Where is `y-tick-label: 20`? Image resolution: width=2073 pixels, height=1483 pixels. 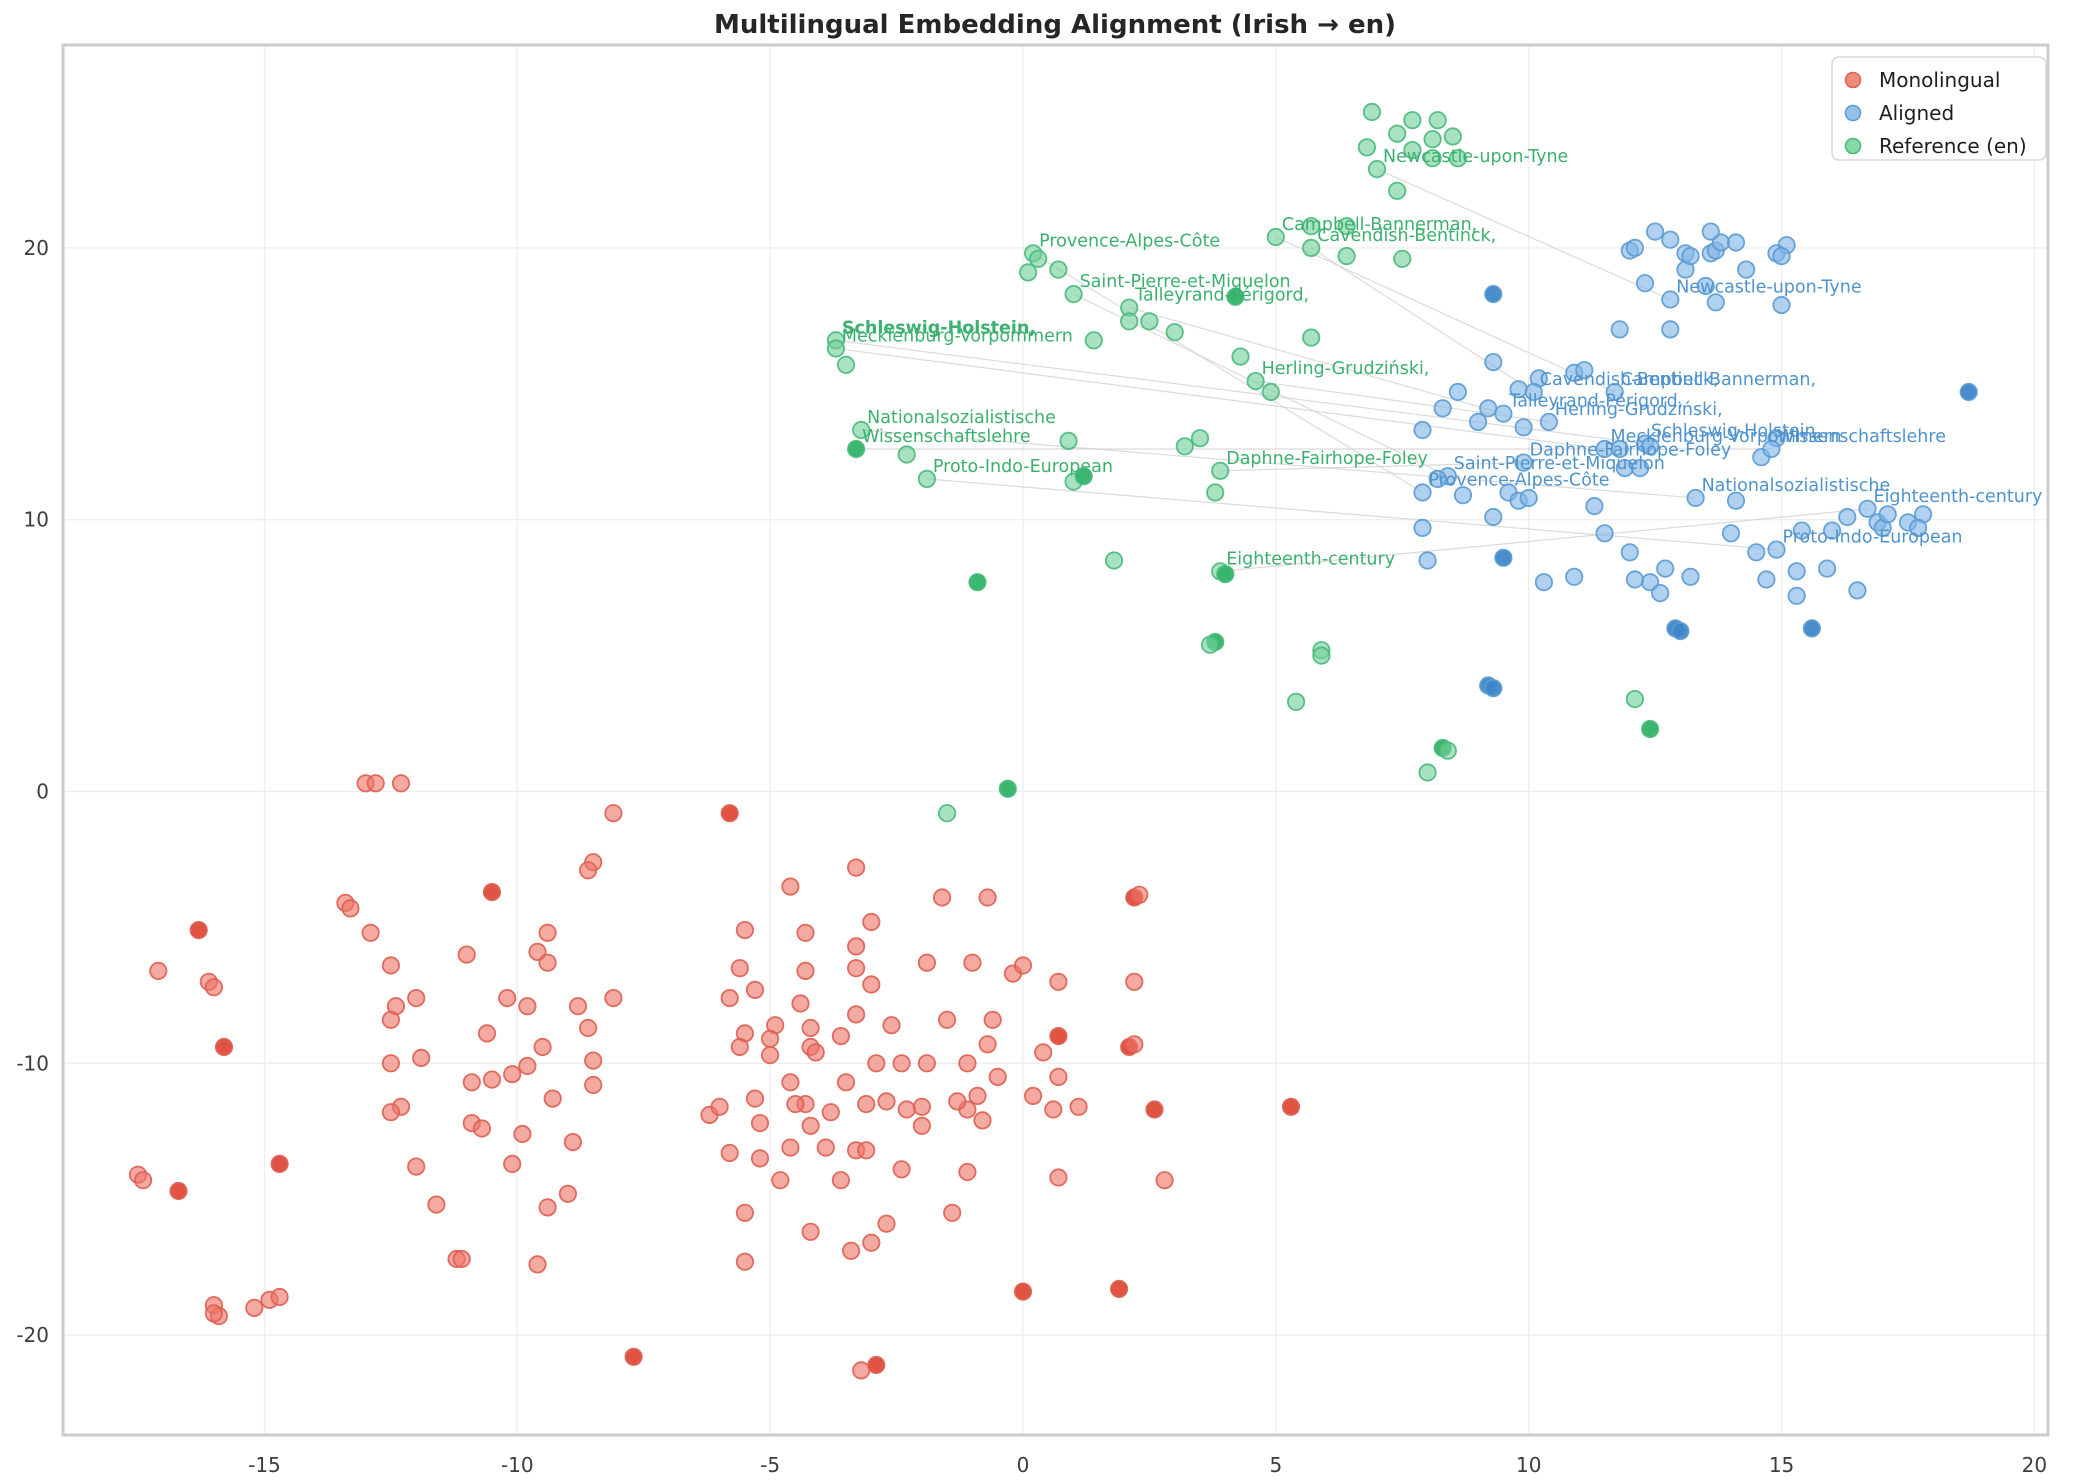 y-tick-label: 20 is located at coordinates (36, 248).